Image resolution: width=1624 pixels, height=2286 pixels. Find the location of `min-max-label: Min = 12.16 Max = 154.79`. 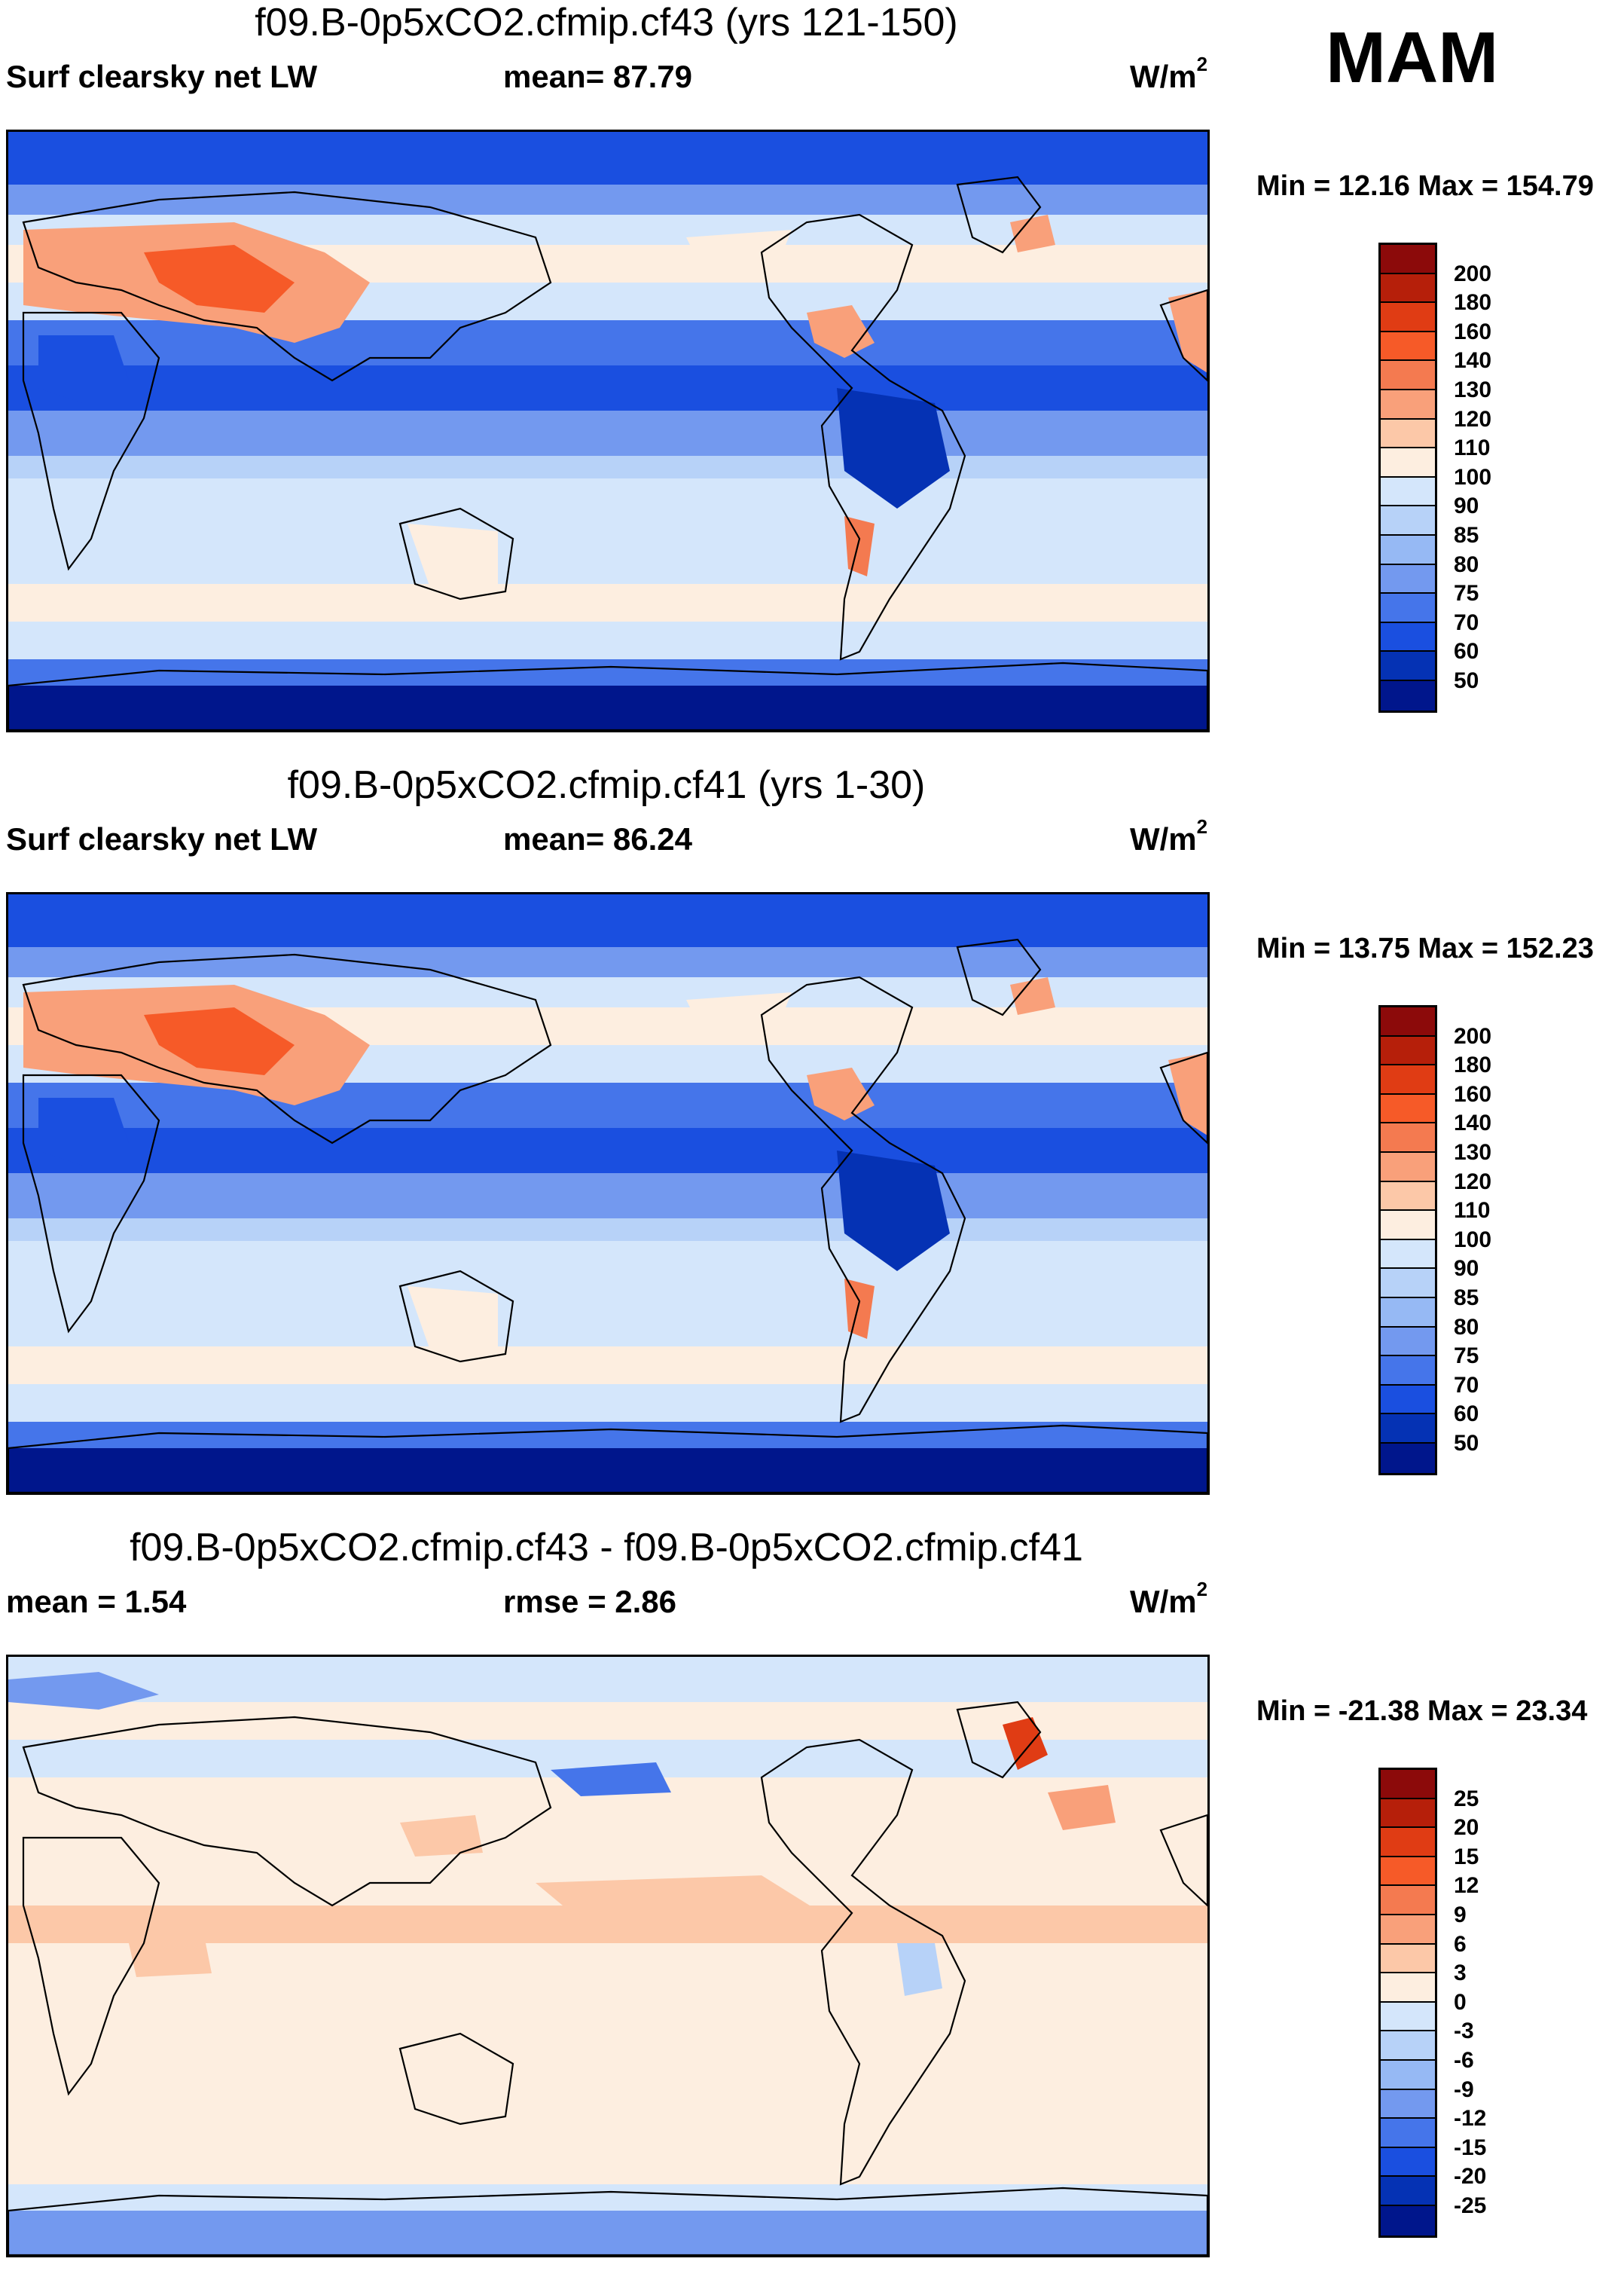

min-max-label: Min = 12.16 Max = 154.79 is located at coordinates (1425, 186).